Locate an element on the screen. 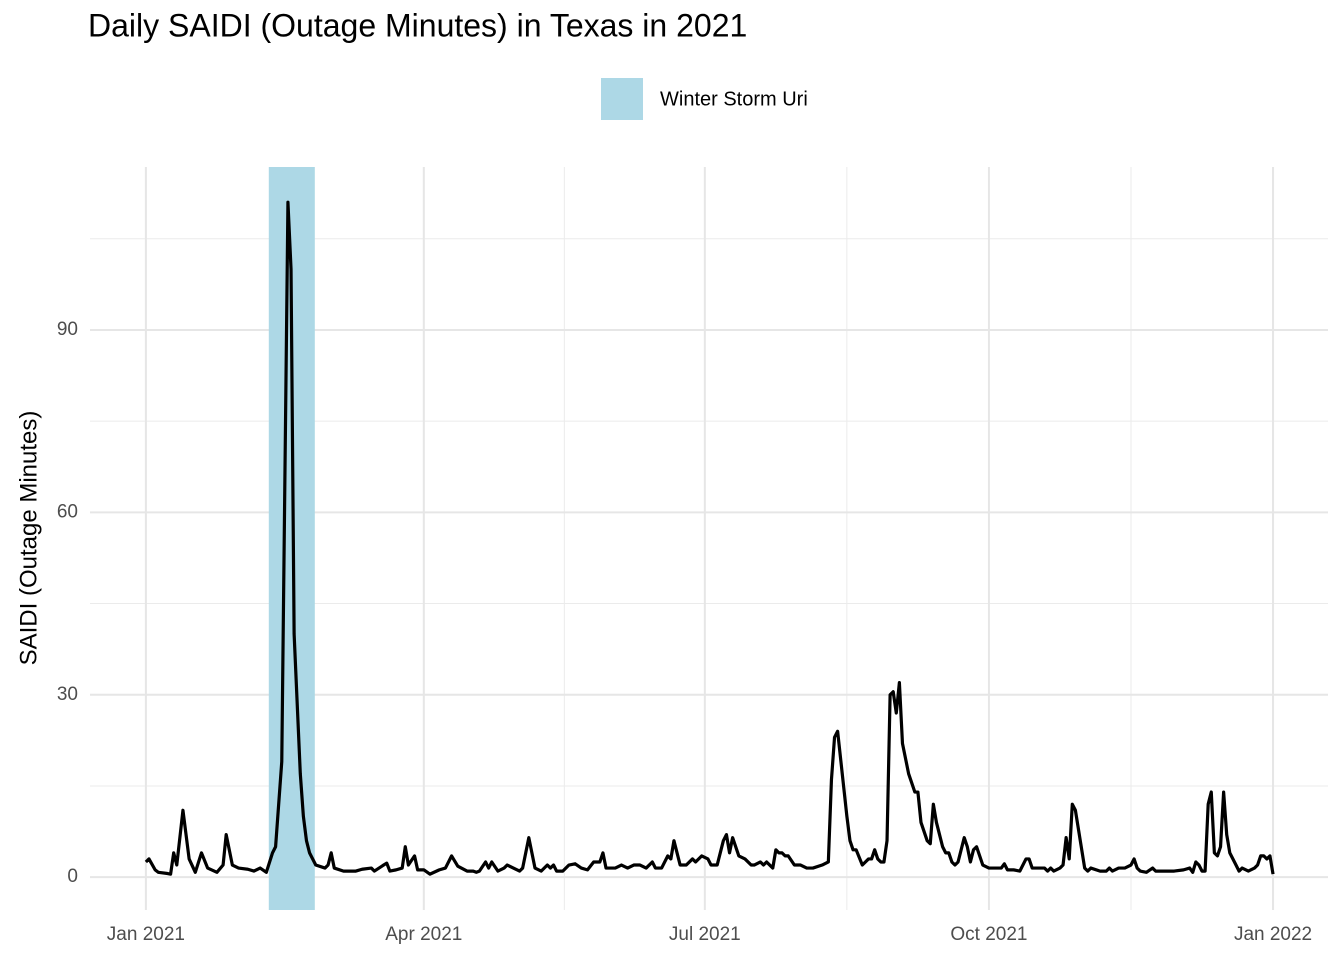  x-tick-label: Jul 2021 is located at coordinates (705, 934).